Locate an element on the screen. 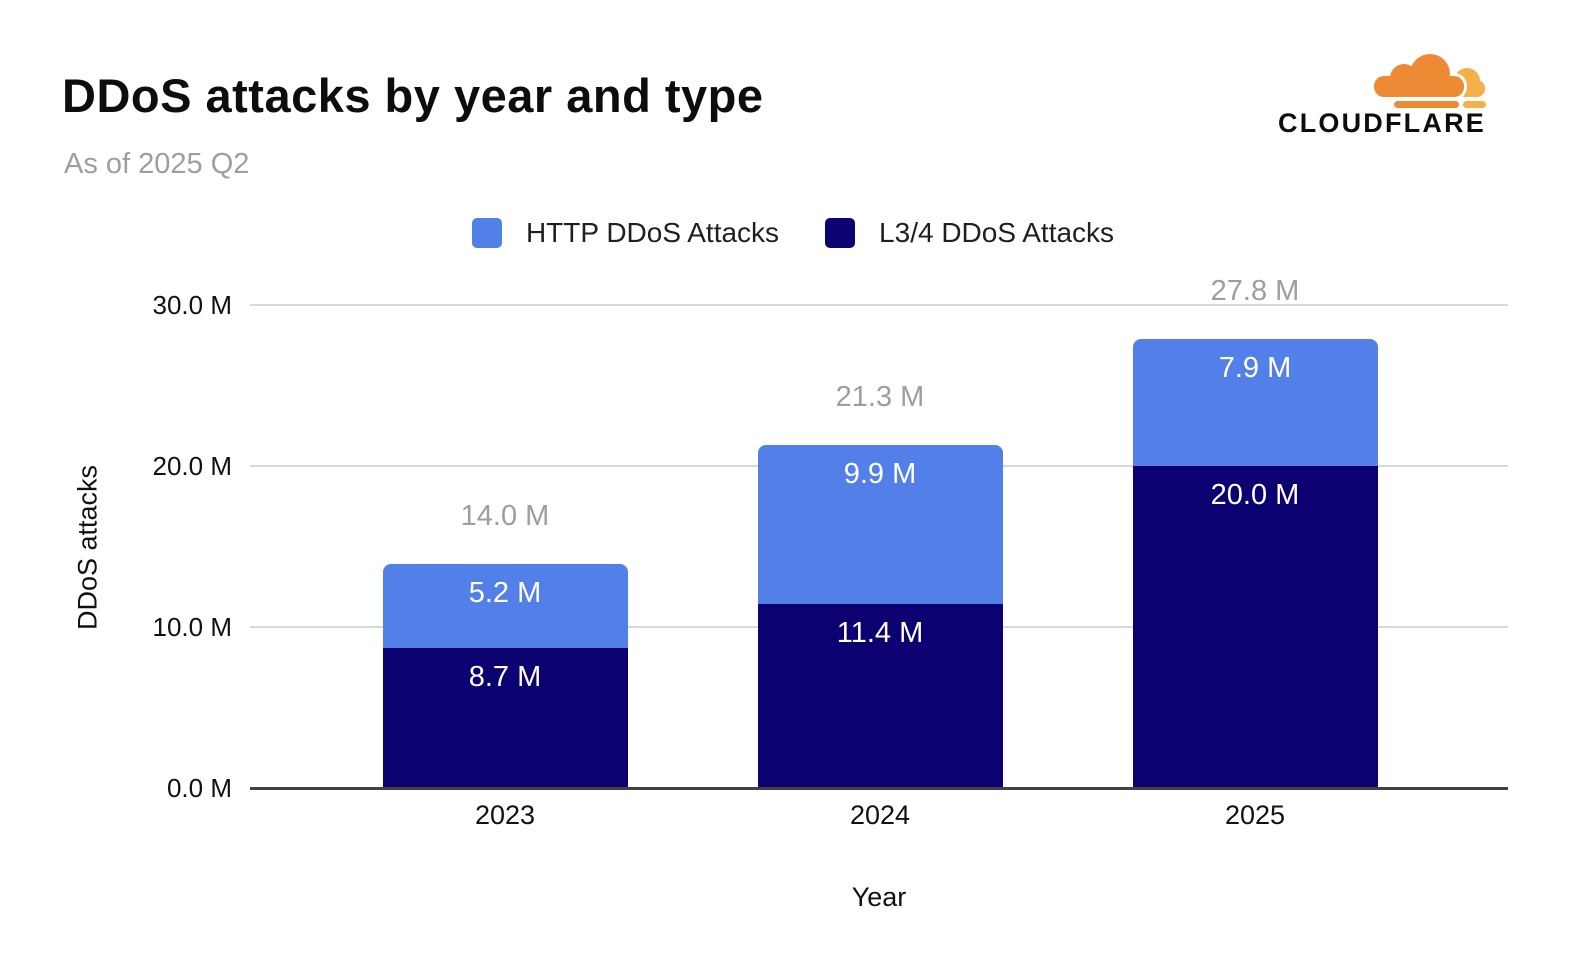  gridline-30.0M is located at coordinates (879, 305).